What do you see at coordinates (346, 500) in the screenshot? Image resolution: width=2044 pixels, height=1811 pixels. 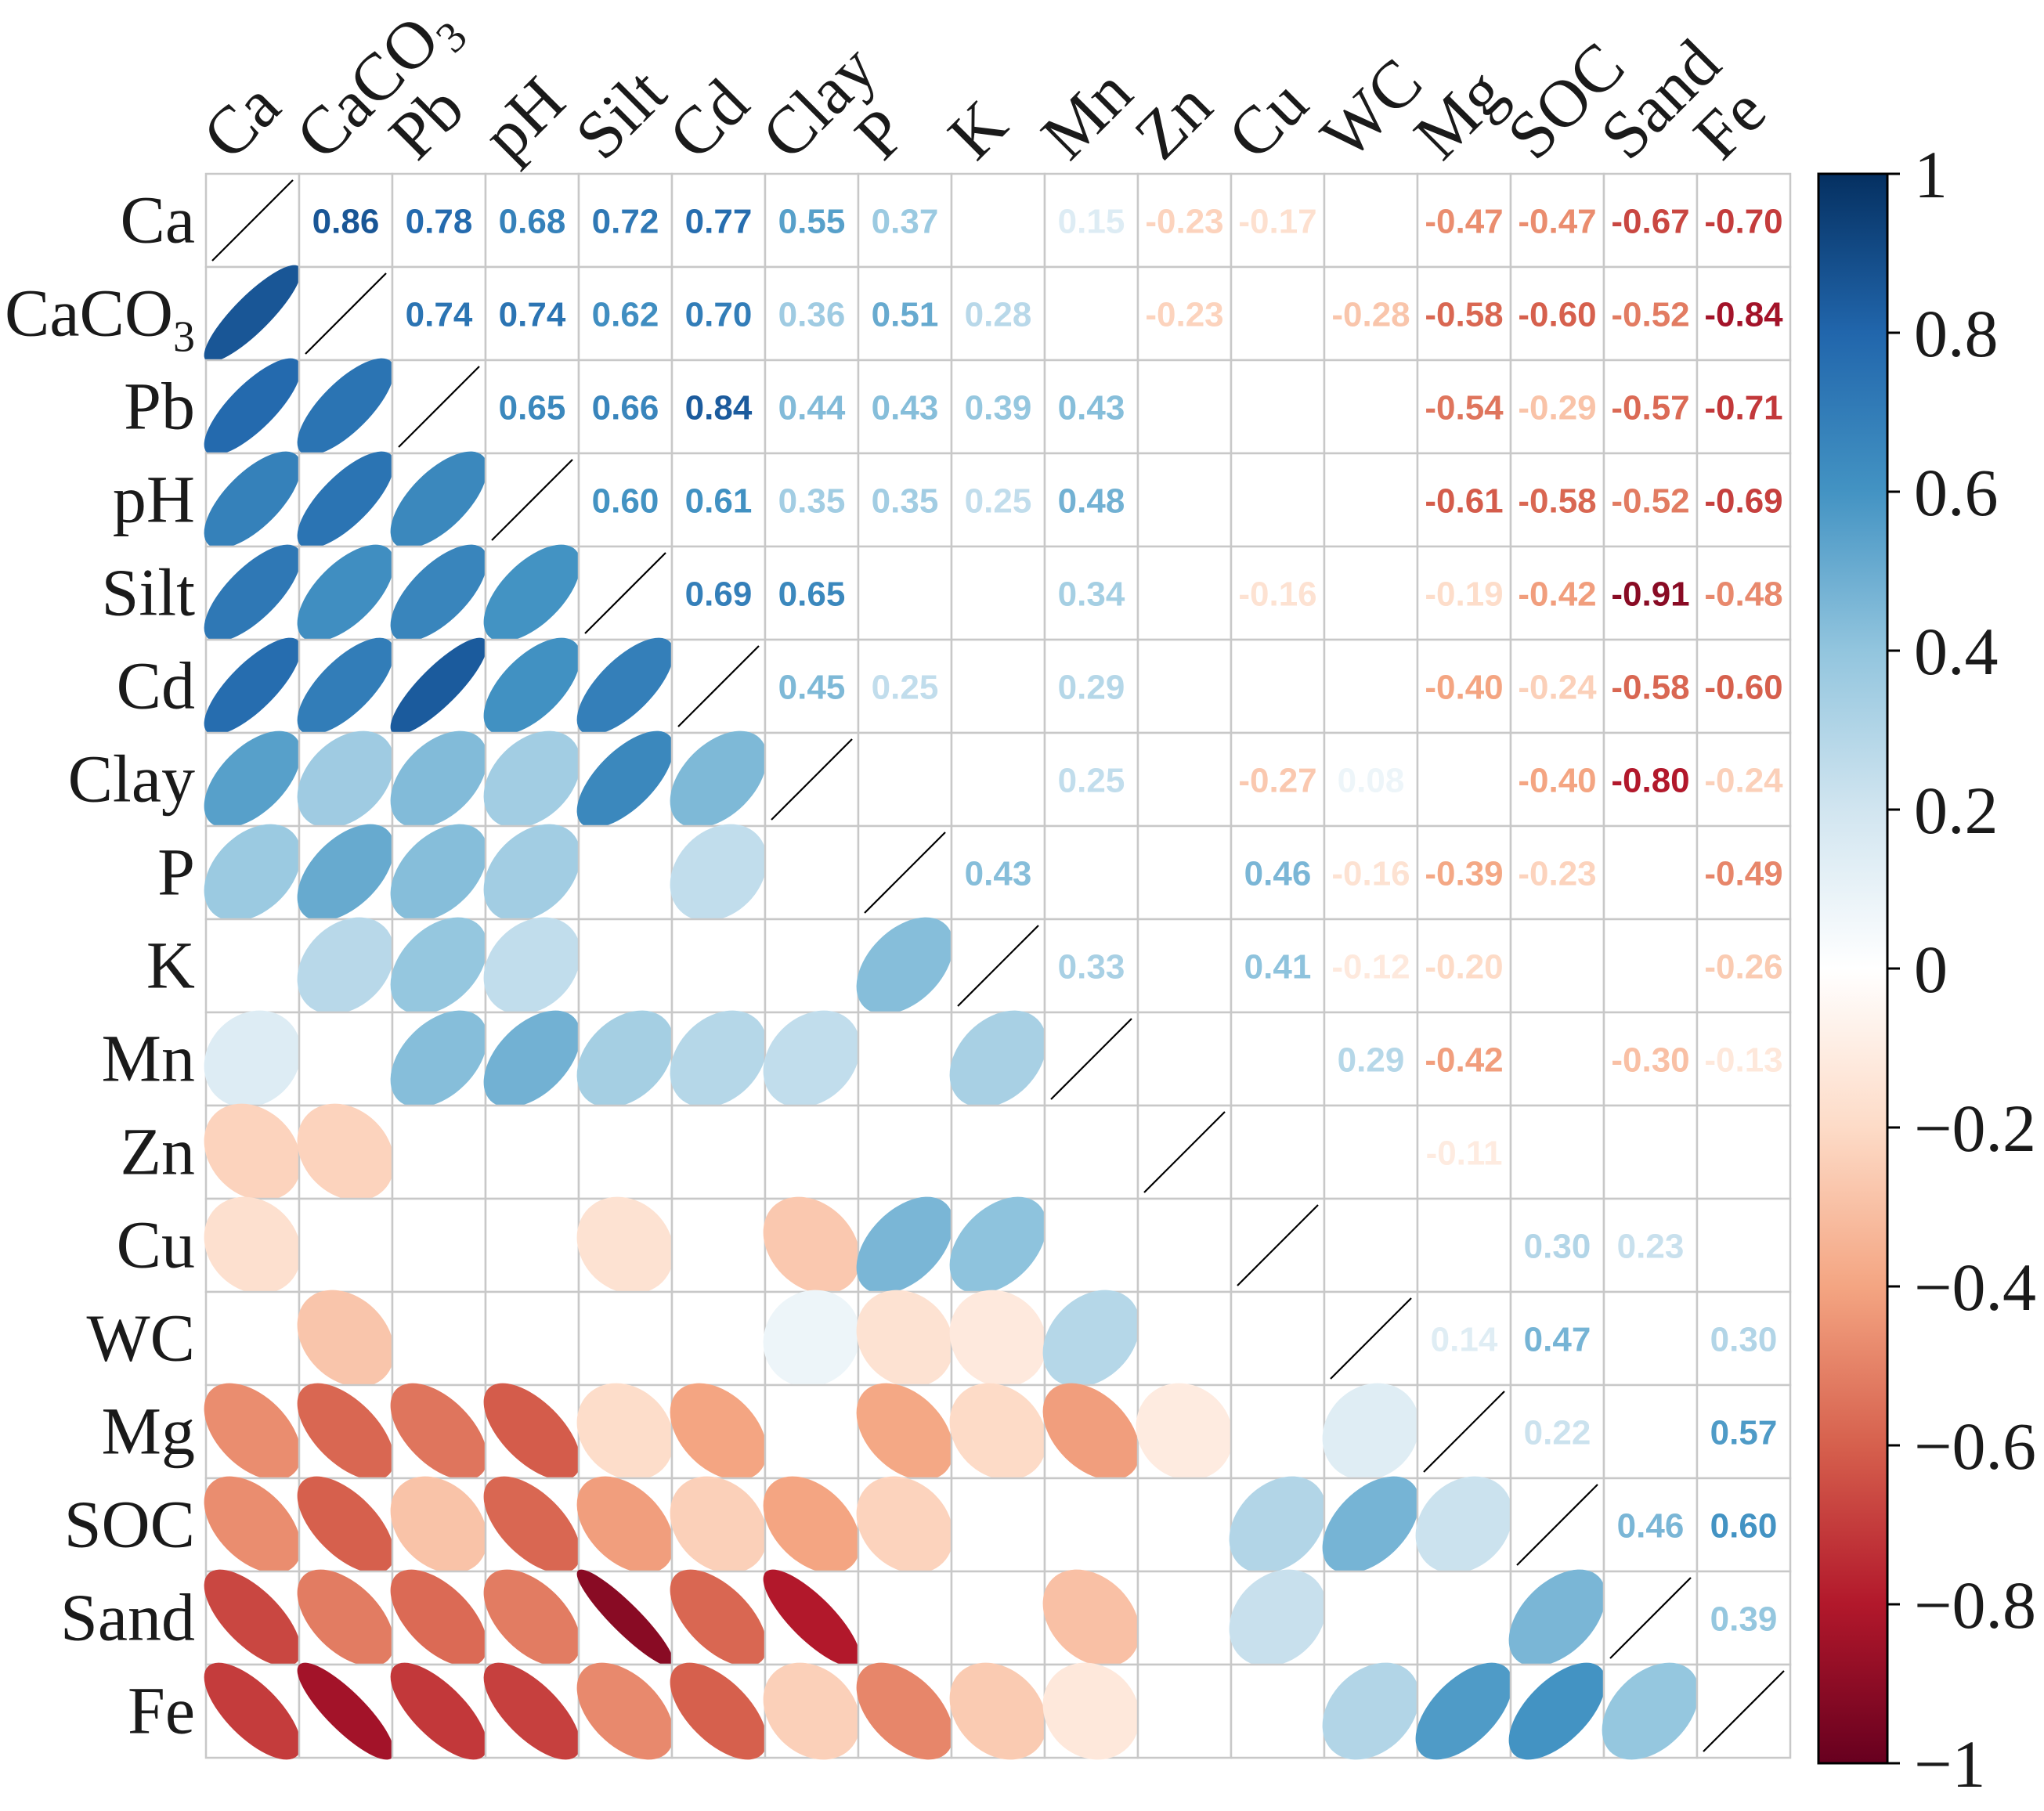 I see `ellipse-ph-caco3` at bounding box center [346, 500].